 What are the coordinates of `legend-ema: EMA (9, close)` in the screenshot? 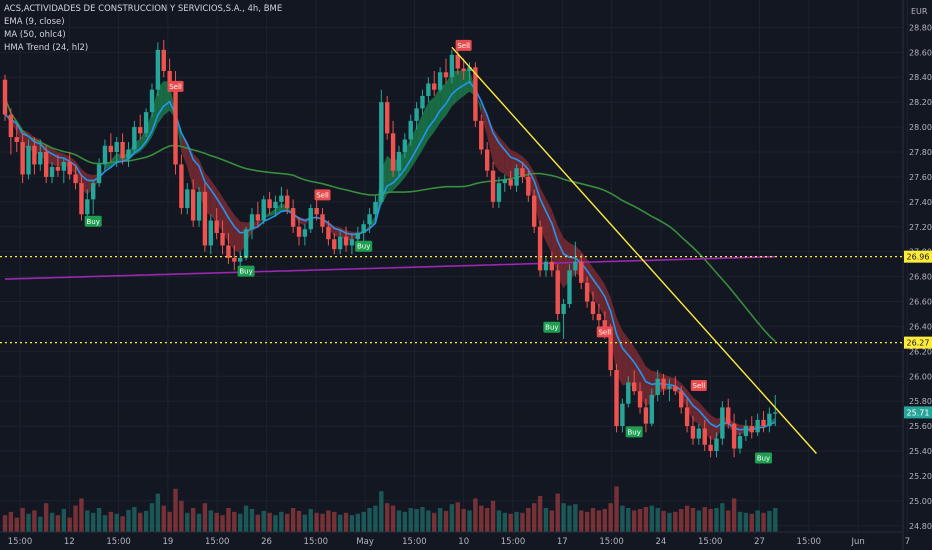 It's located at (34, 22).